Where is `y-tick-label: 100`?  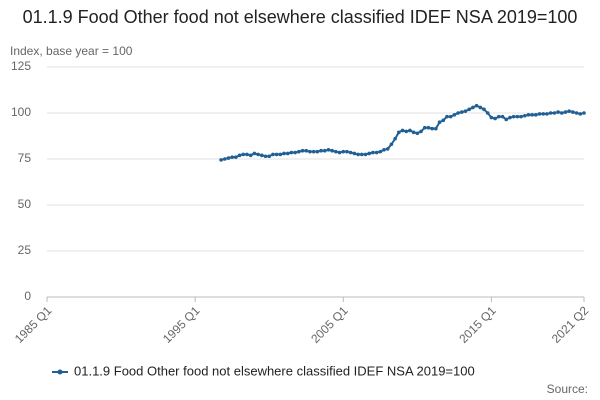
y-tick-label: 100 is located at coordinates (21, 112).